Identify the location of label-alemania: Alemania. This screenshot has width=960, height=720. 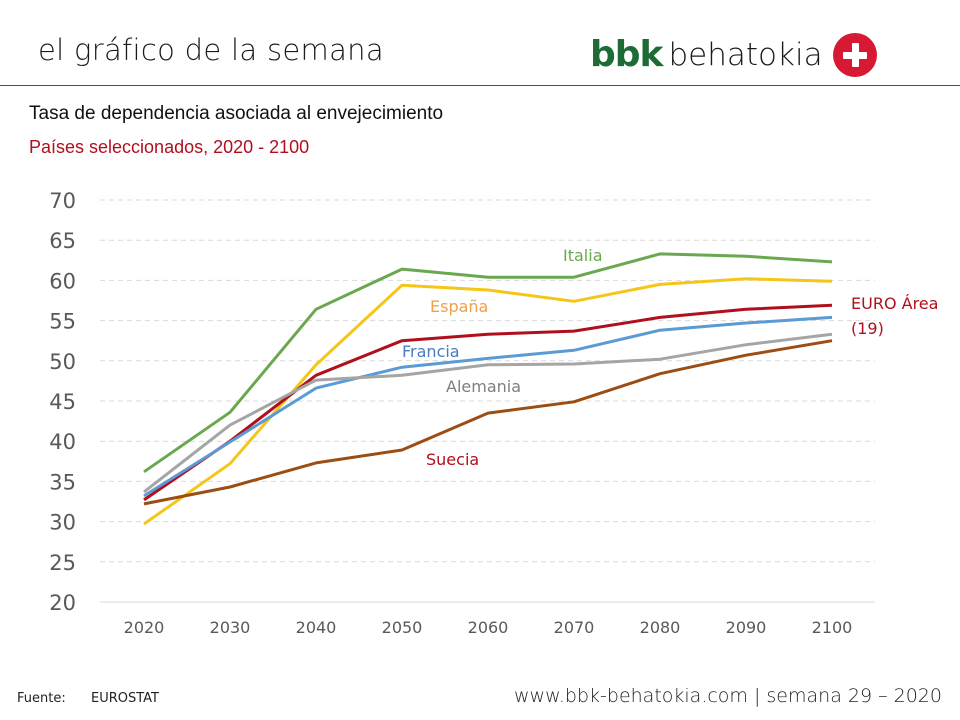
(483, 386).